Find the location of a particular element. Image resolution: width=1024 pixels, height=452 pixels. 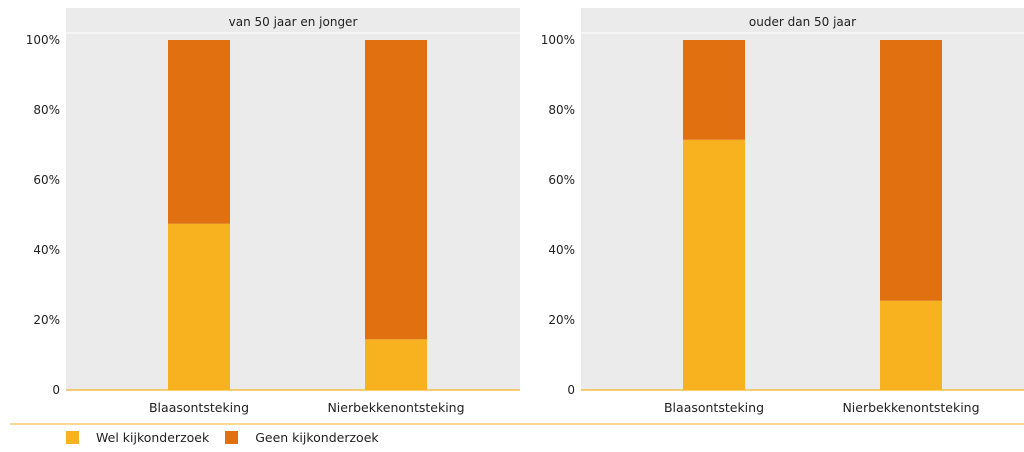

panel-2-ytick-3: 60% is located at coordinates (561, 180).